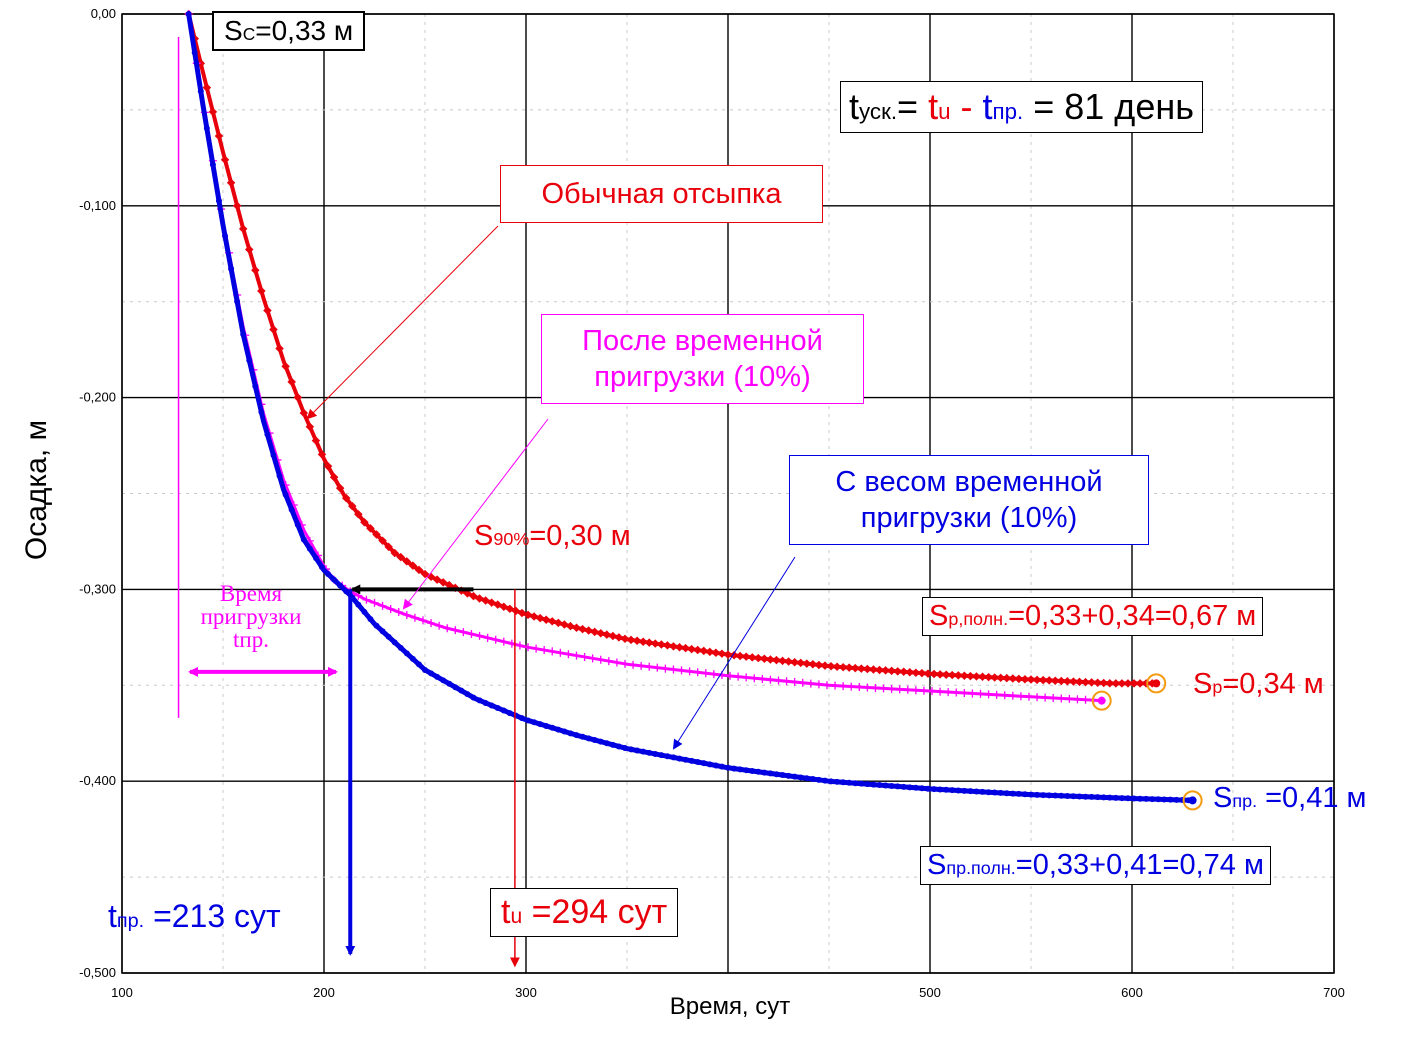  Describe the element at coordinates (1334, 992) in the screenshot. I see `x-tick-label: 700` at that location.